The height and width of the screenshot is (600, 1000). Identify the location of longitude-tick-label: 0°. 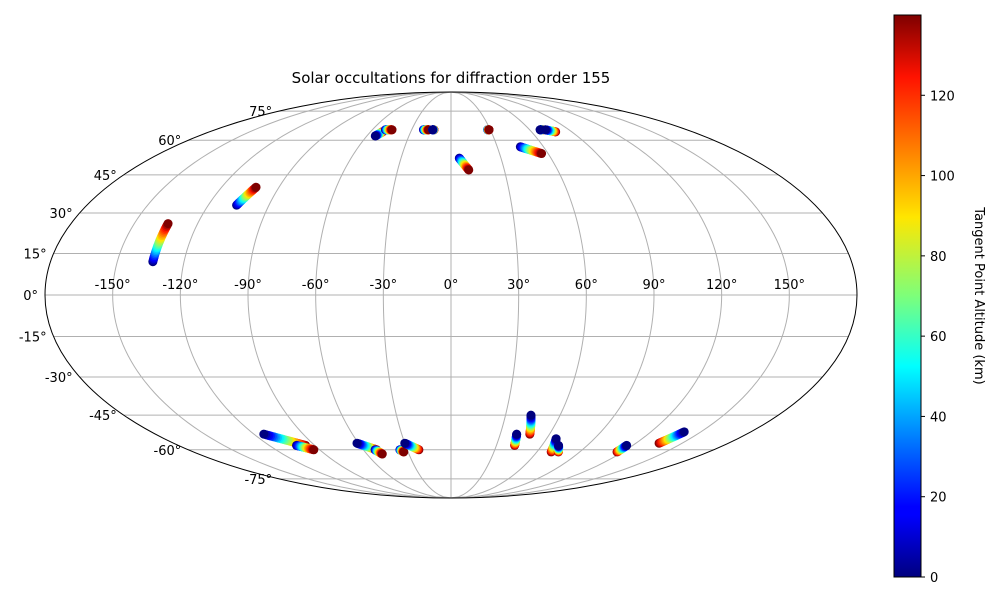
(451, 285).